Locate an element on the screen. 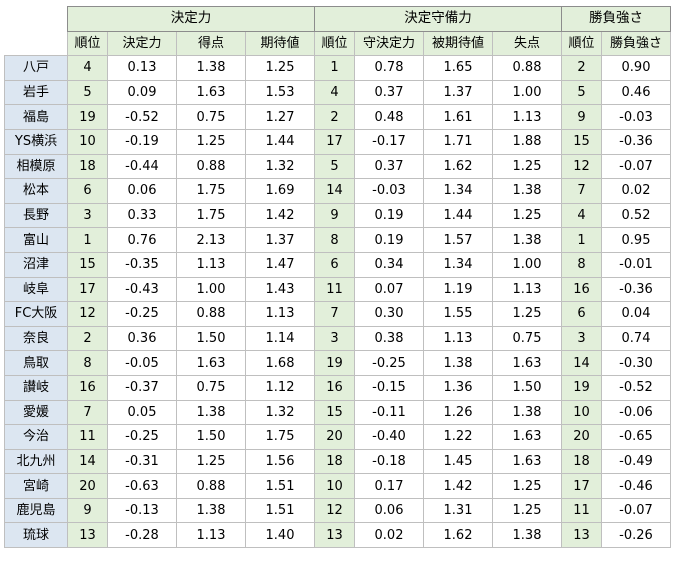  value-cell: 0.05 is located at coordinates (142, 412).